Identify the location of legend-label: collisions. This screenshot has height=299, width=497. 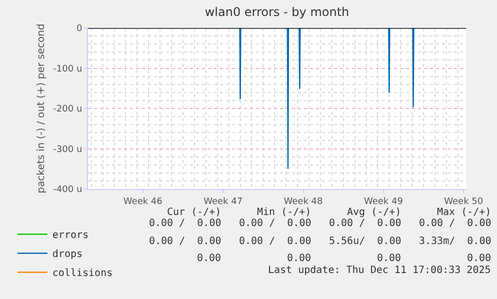
(82, 274).